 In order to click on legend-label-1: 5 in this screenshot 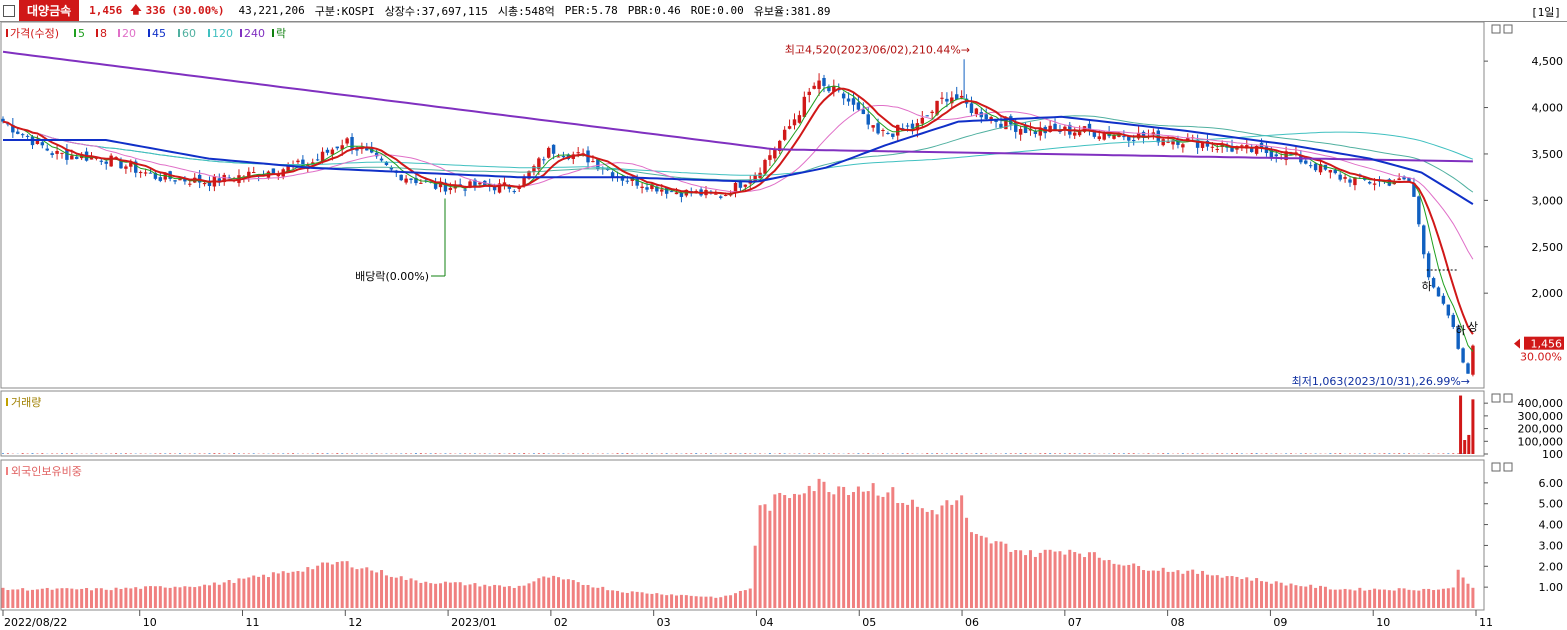, I will do `click(81, 33)`.